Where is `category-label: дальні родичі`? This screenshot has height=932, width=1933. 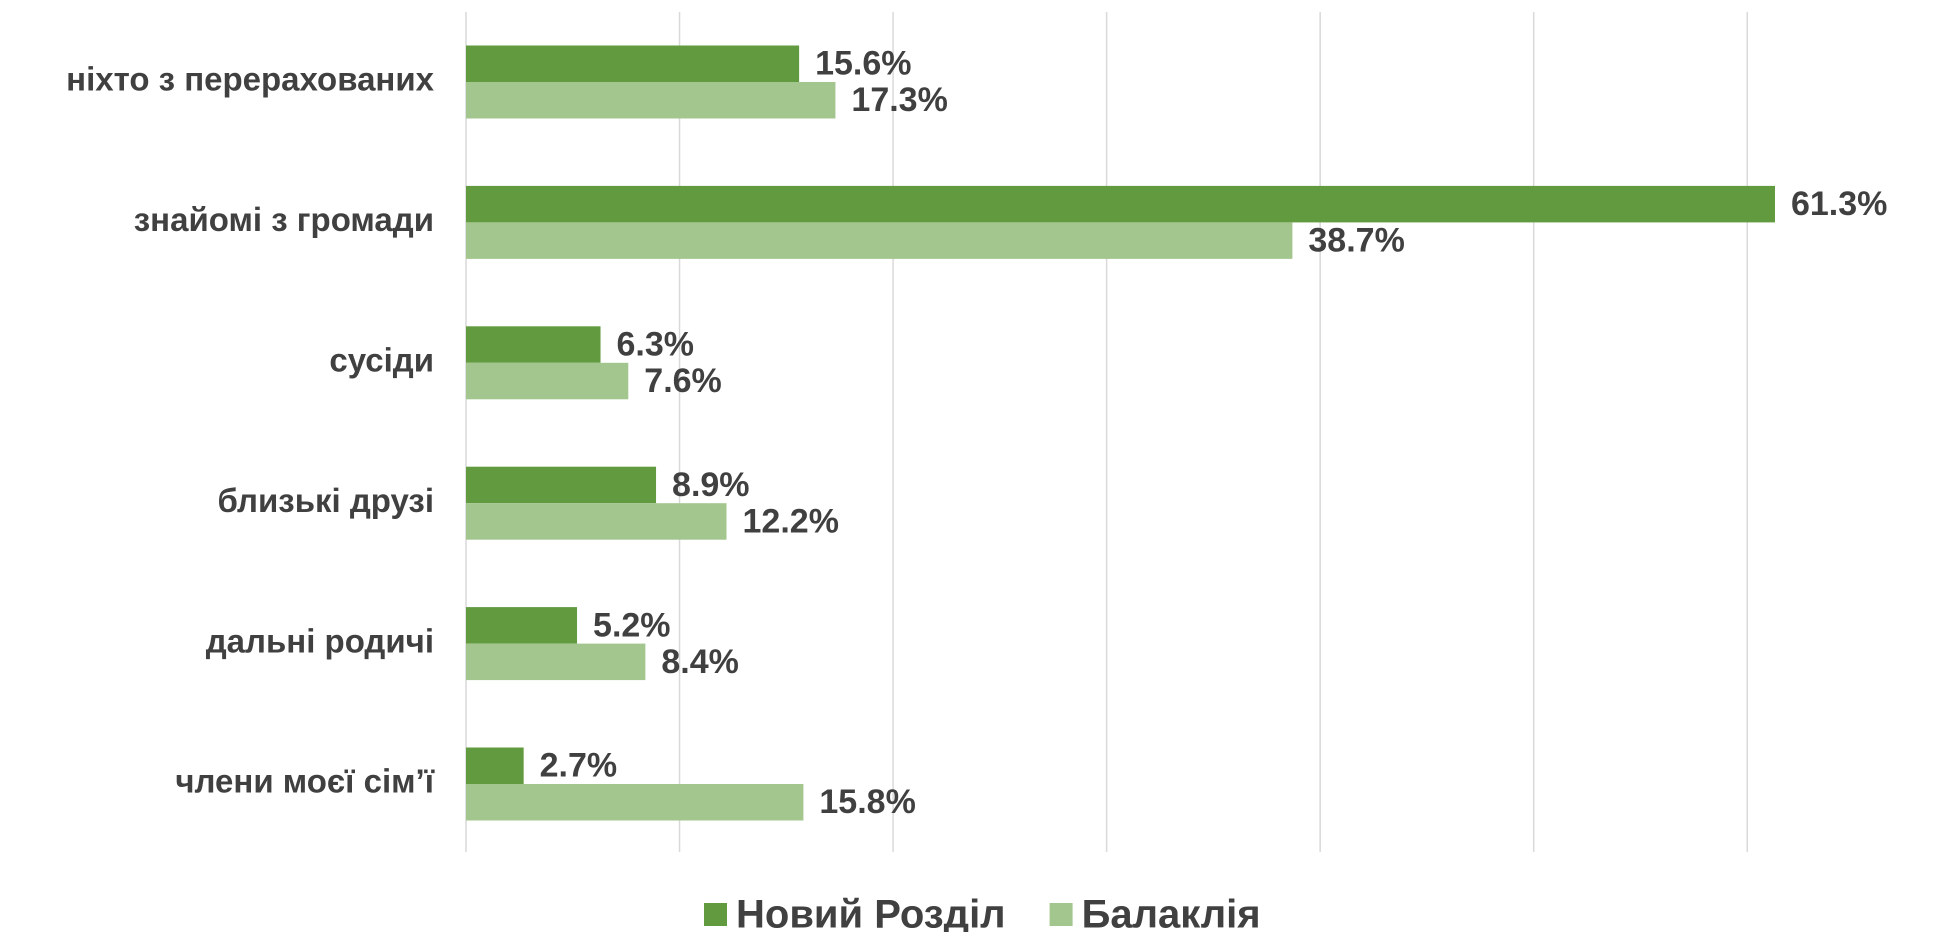
category-label: дальні родичі is located at coordinates (320, 640).